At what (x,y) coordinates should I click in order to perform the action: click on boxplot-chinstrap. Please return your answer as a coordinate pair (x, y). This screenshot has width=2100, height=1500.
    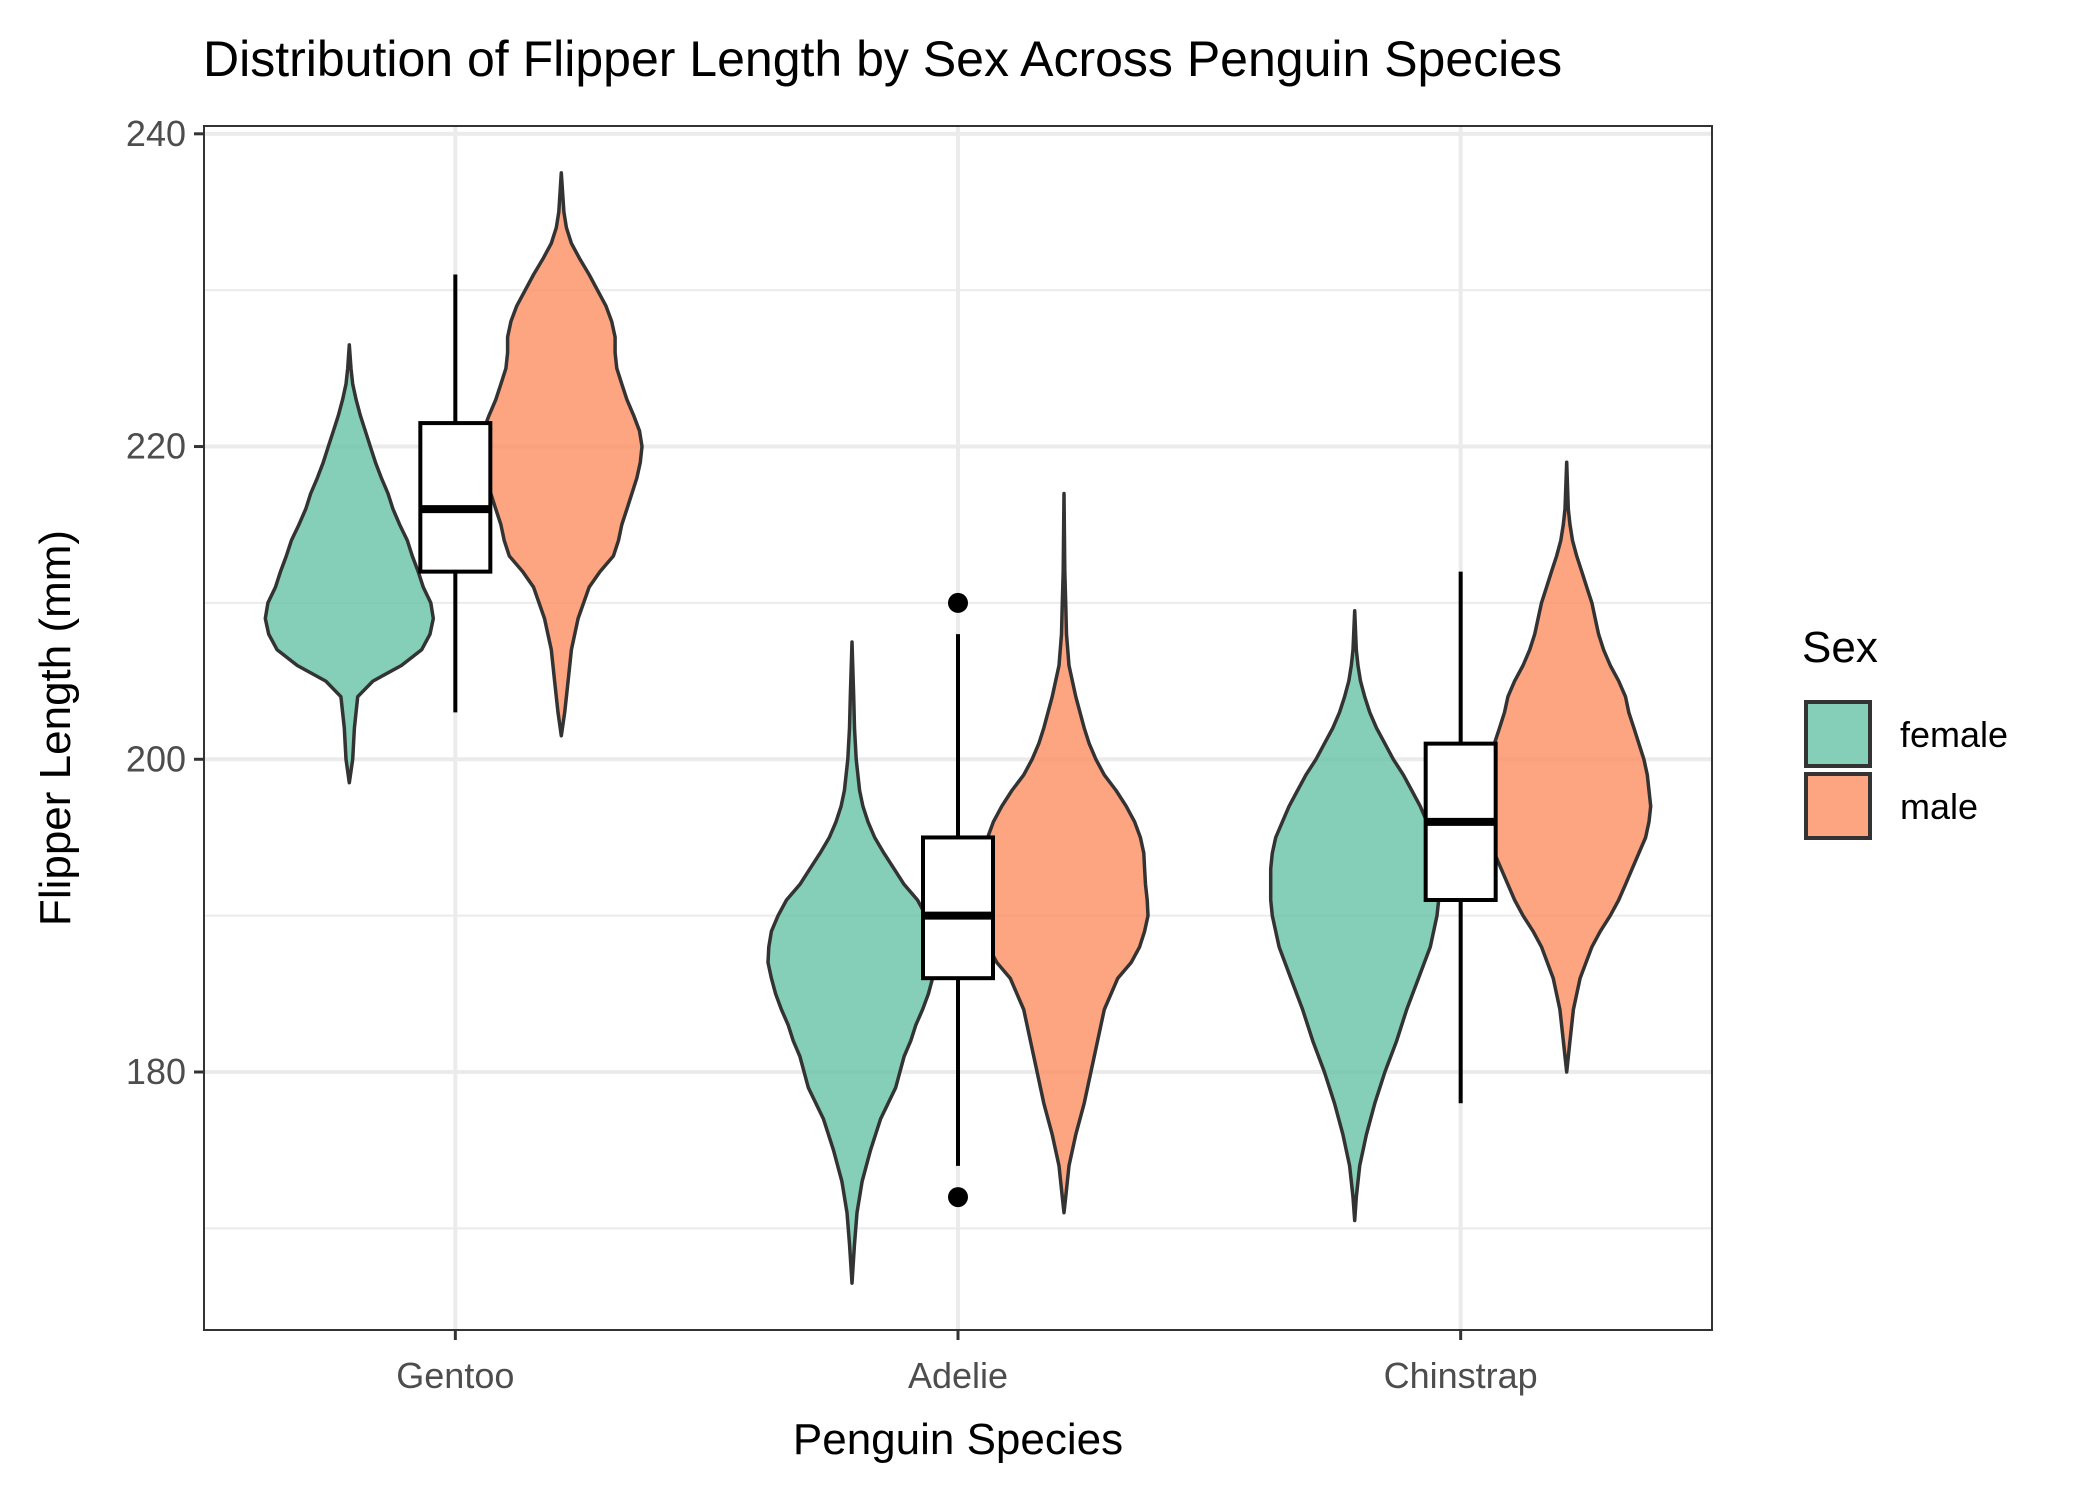
    Looking at the image, I should click on (1460, 837).